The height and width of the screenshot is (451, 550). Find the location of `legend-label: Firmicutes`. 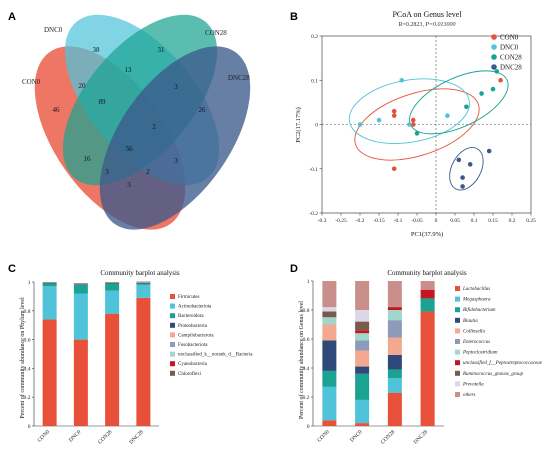

legend-label: Firmicutes is located at coordinates (188, 297).